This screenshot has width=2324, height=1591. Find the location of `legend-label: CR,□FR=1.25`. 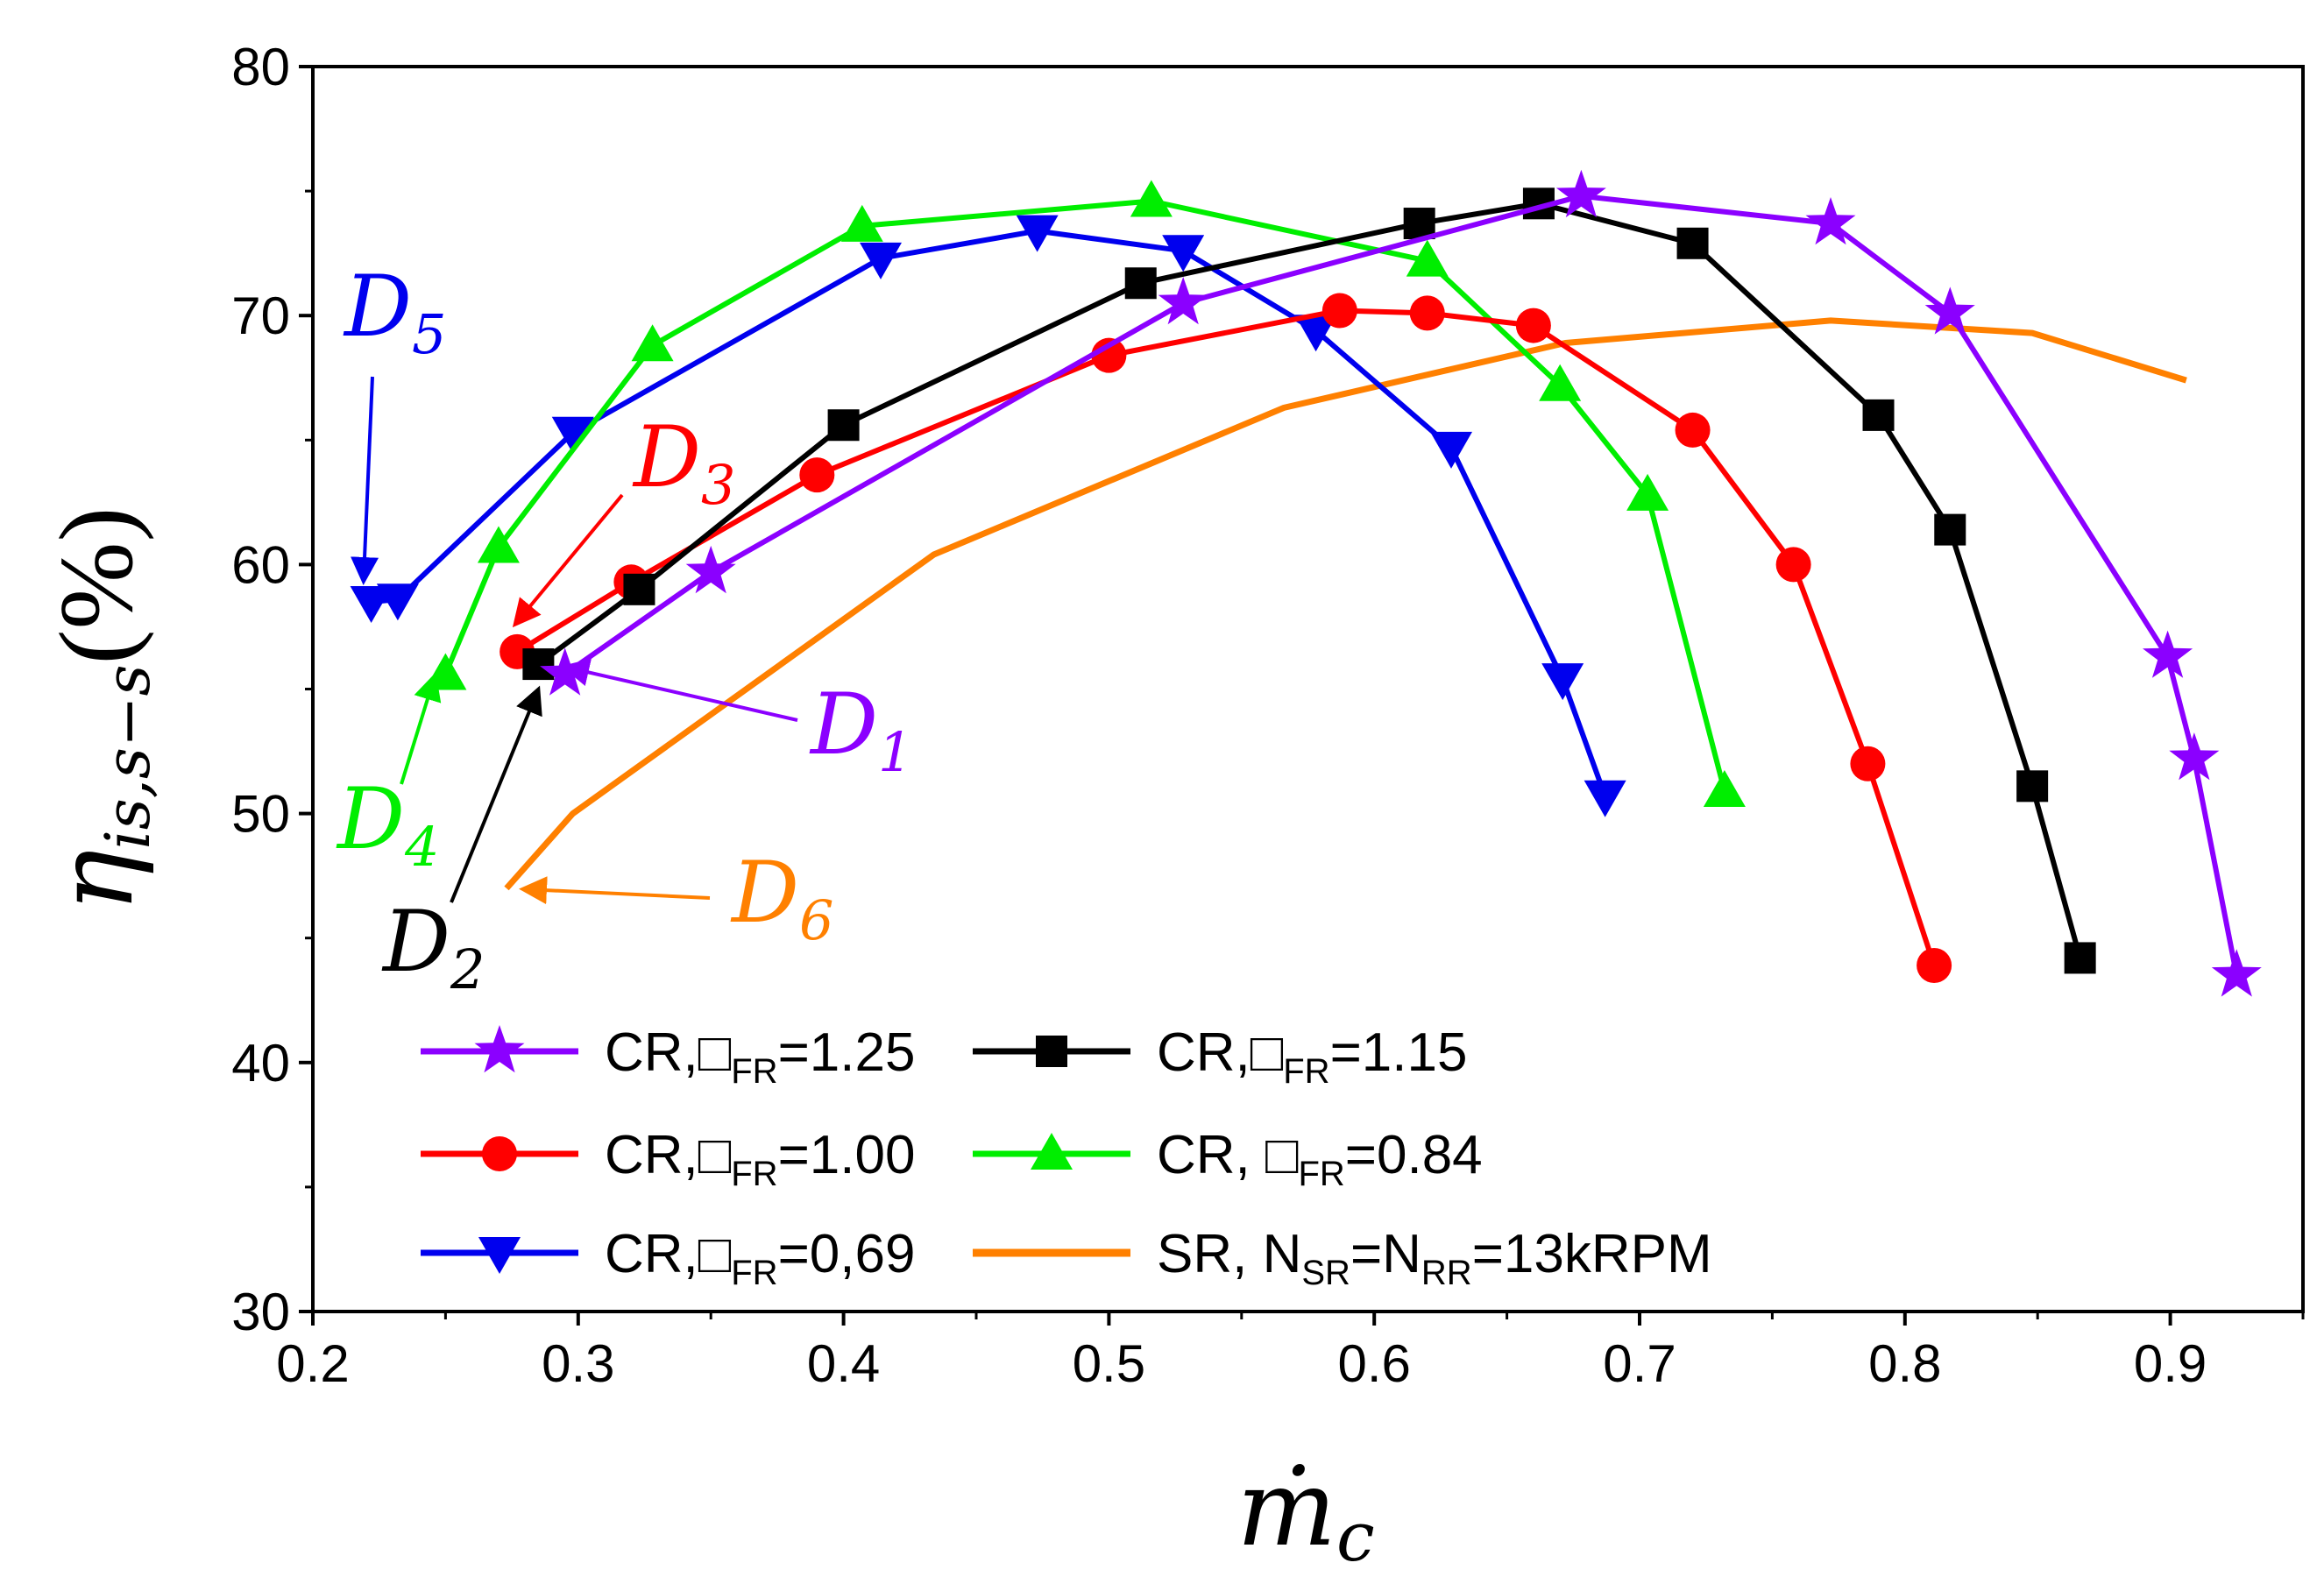

legend-label: CR,□FR=1.25 is located at coordinates (760, 1056).